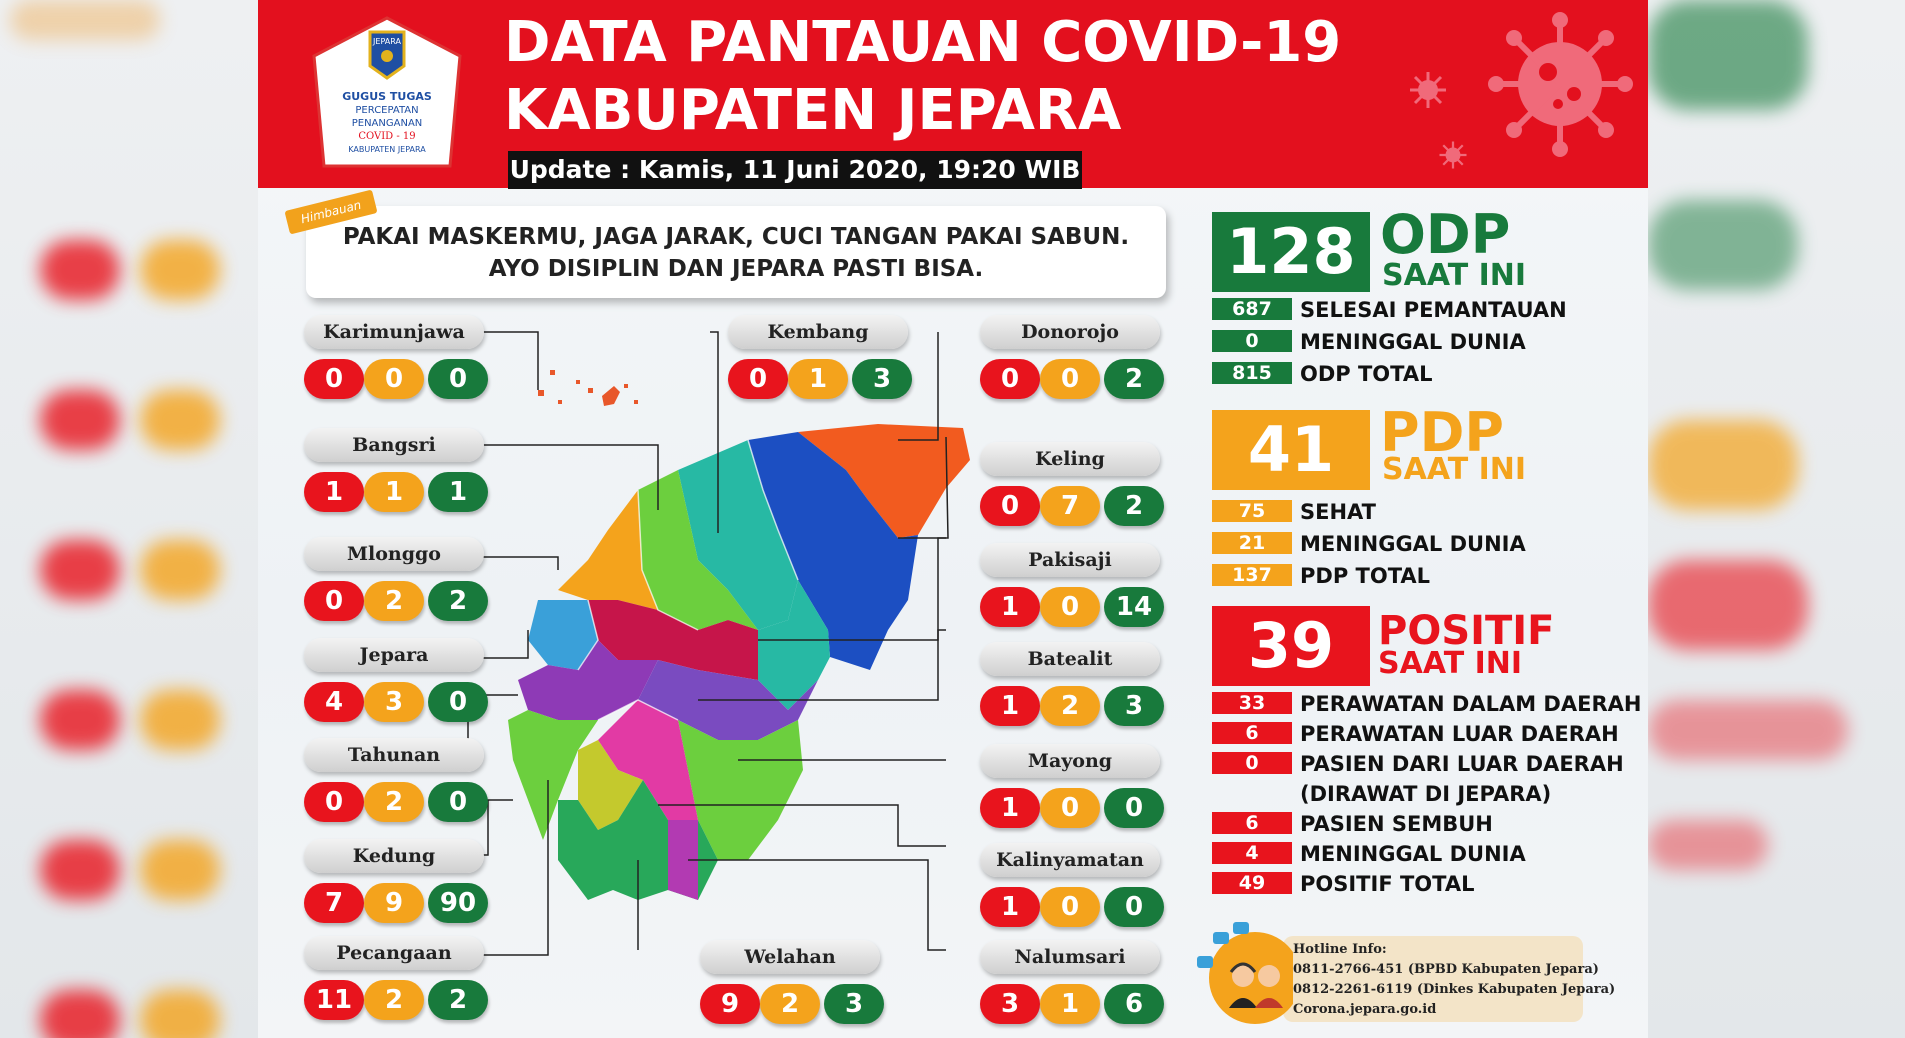 Image resolution: width=1905 pixels, height=1038 pixels. What do you see at coordinates (549, 626) in the screenshot?
I see `map-lake` at bounding box center [549, 626].